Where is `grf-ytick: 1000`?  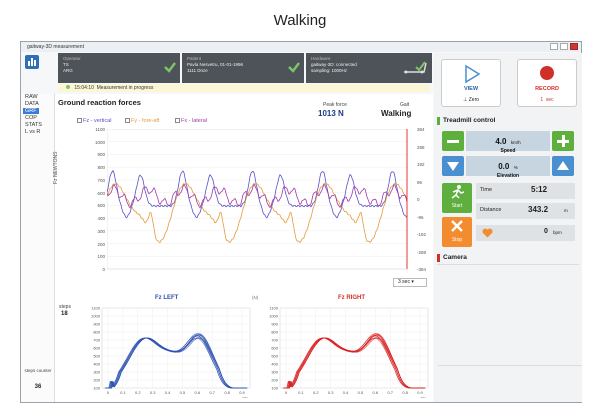
grf-ytick: 1000 is located at coordinates (99, 142).